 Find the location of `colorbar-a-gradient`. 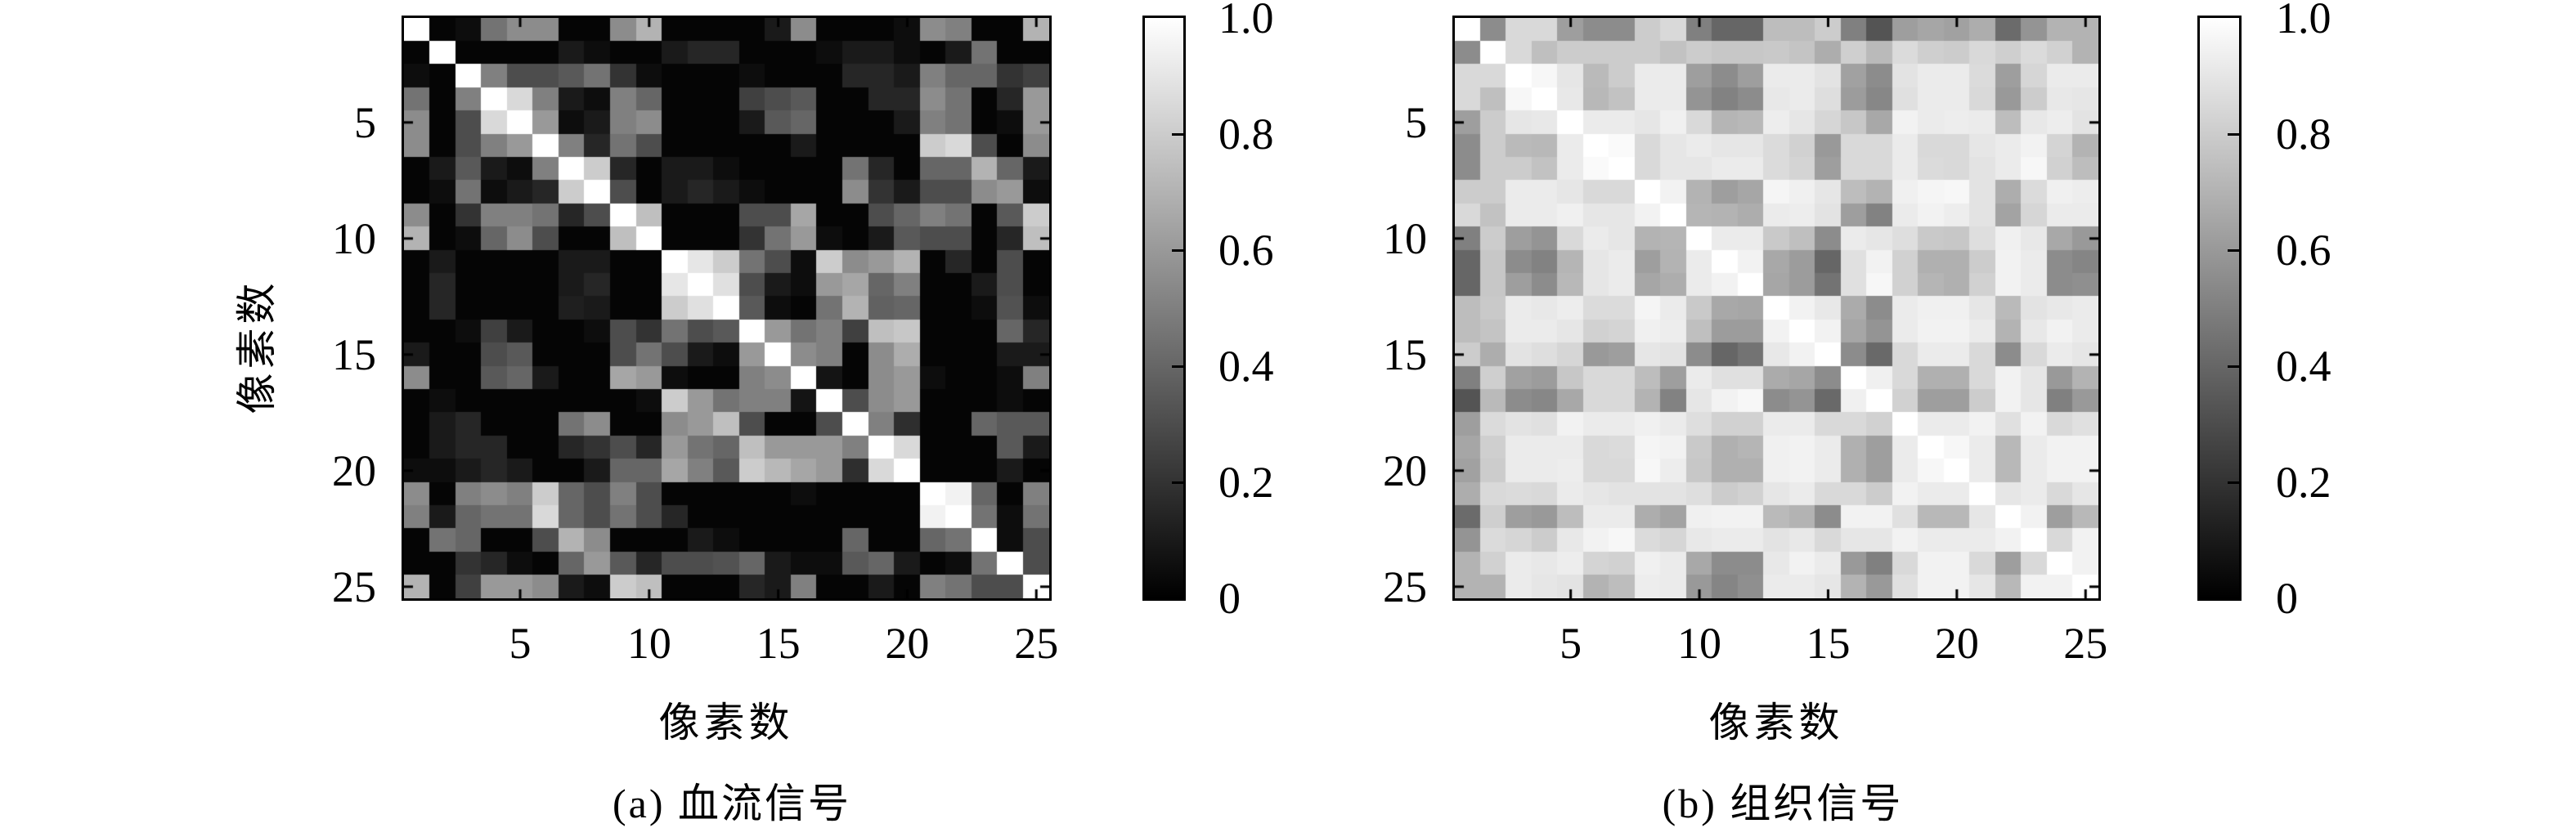

colorbar-a-gradient is located at coordinates (1164, 308).